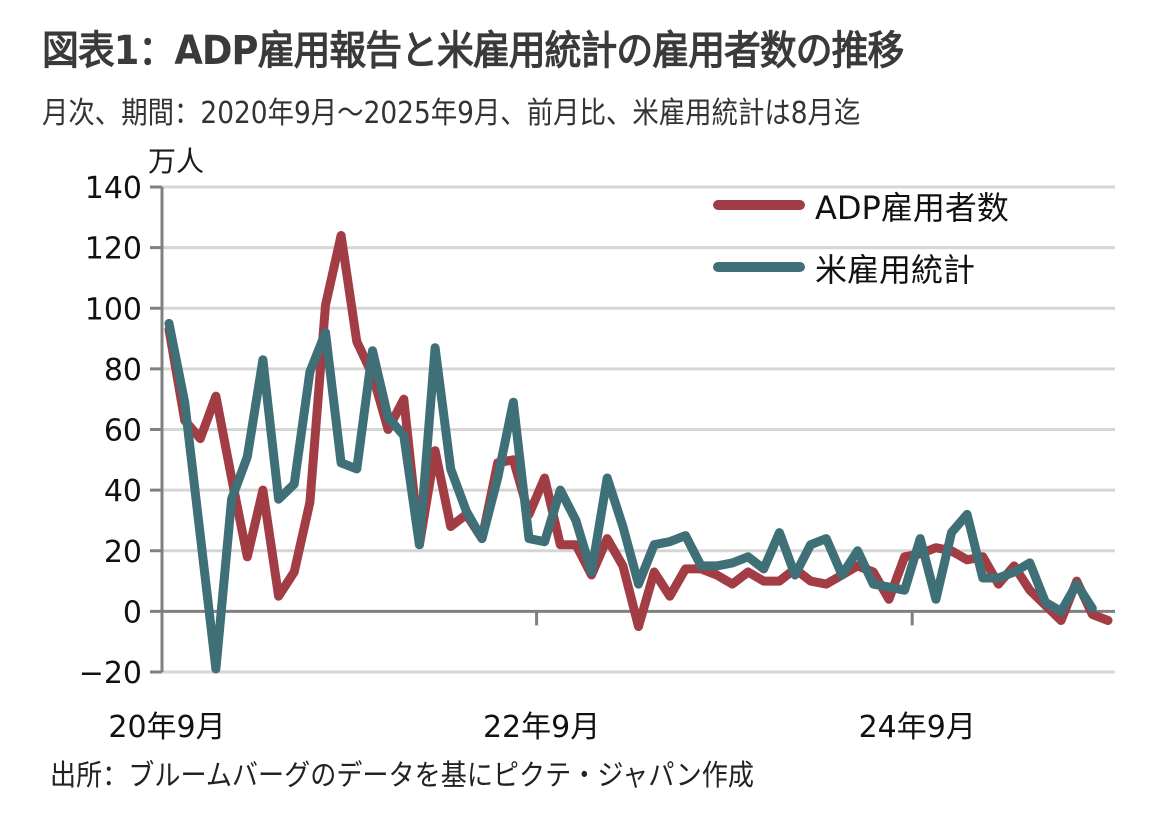 This screenshot has height=815, width=1163. What do you see at coordinates (123, 370) in the screenshot?
I see `y-tick-label: 80` at bounding box center [123, 370].